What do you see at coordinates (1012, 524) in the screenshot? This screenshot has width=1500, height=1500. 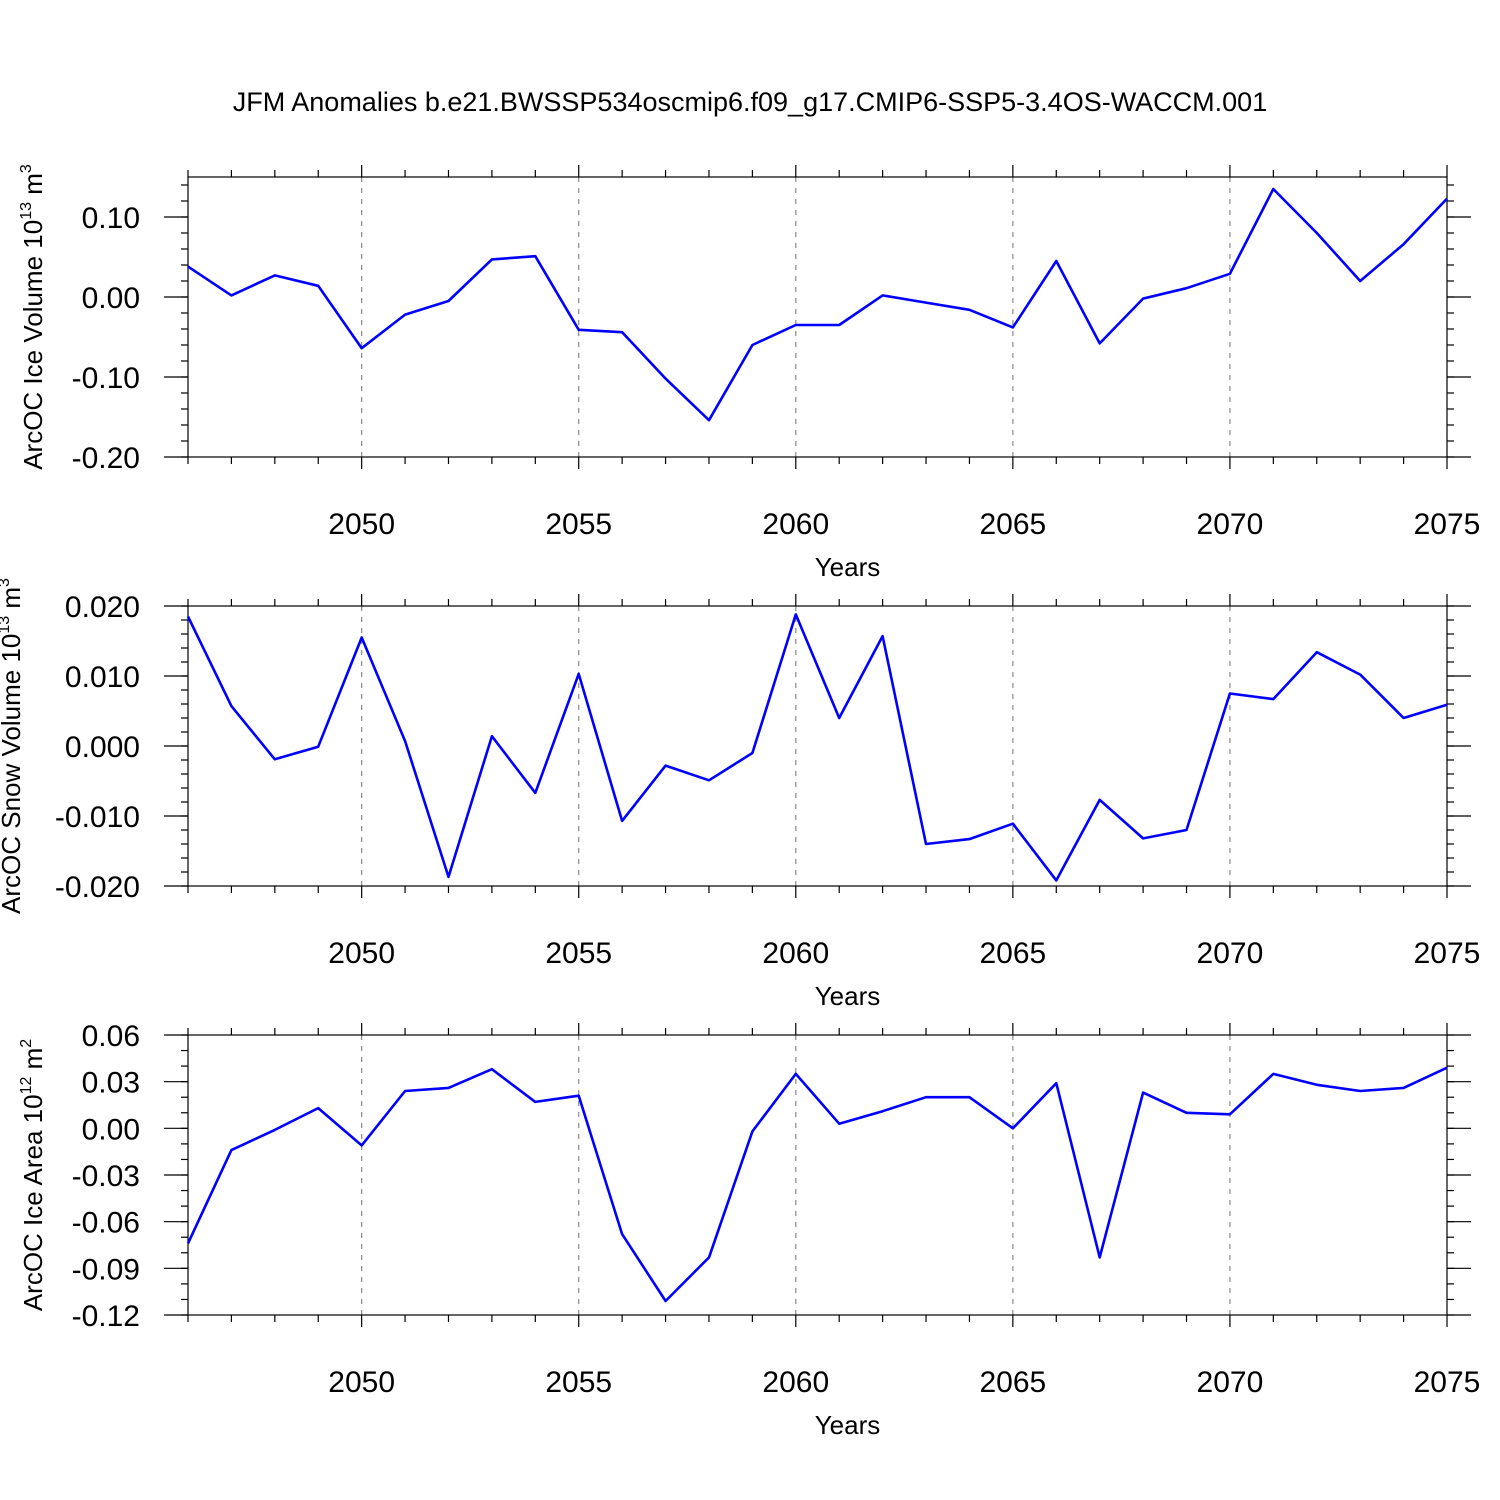 I see `panel-1-xtick-label-2065: 2065` at bounding box center [1012, 524].